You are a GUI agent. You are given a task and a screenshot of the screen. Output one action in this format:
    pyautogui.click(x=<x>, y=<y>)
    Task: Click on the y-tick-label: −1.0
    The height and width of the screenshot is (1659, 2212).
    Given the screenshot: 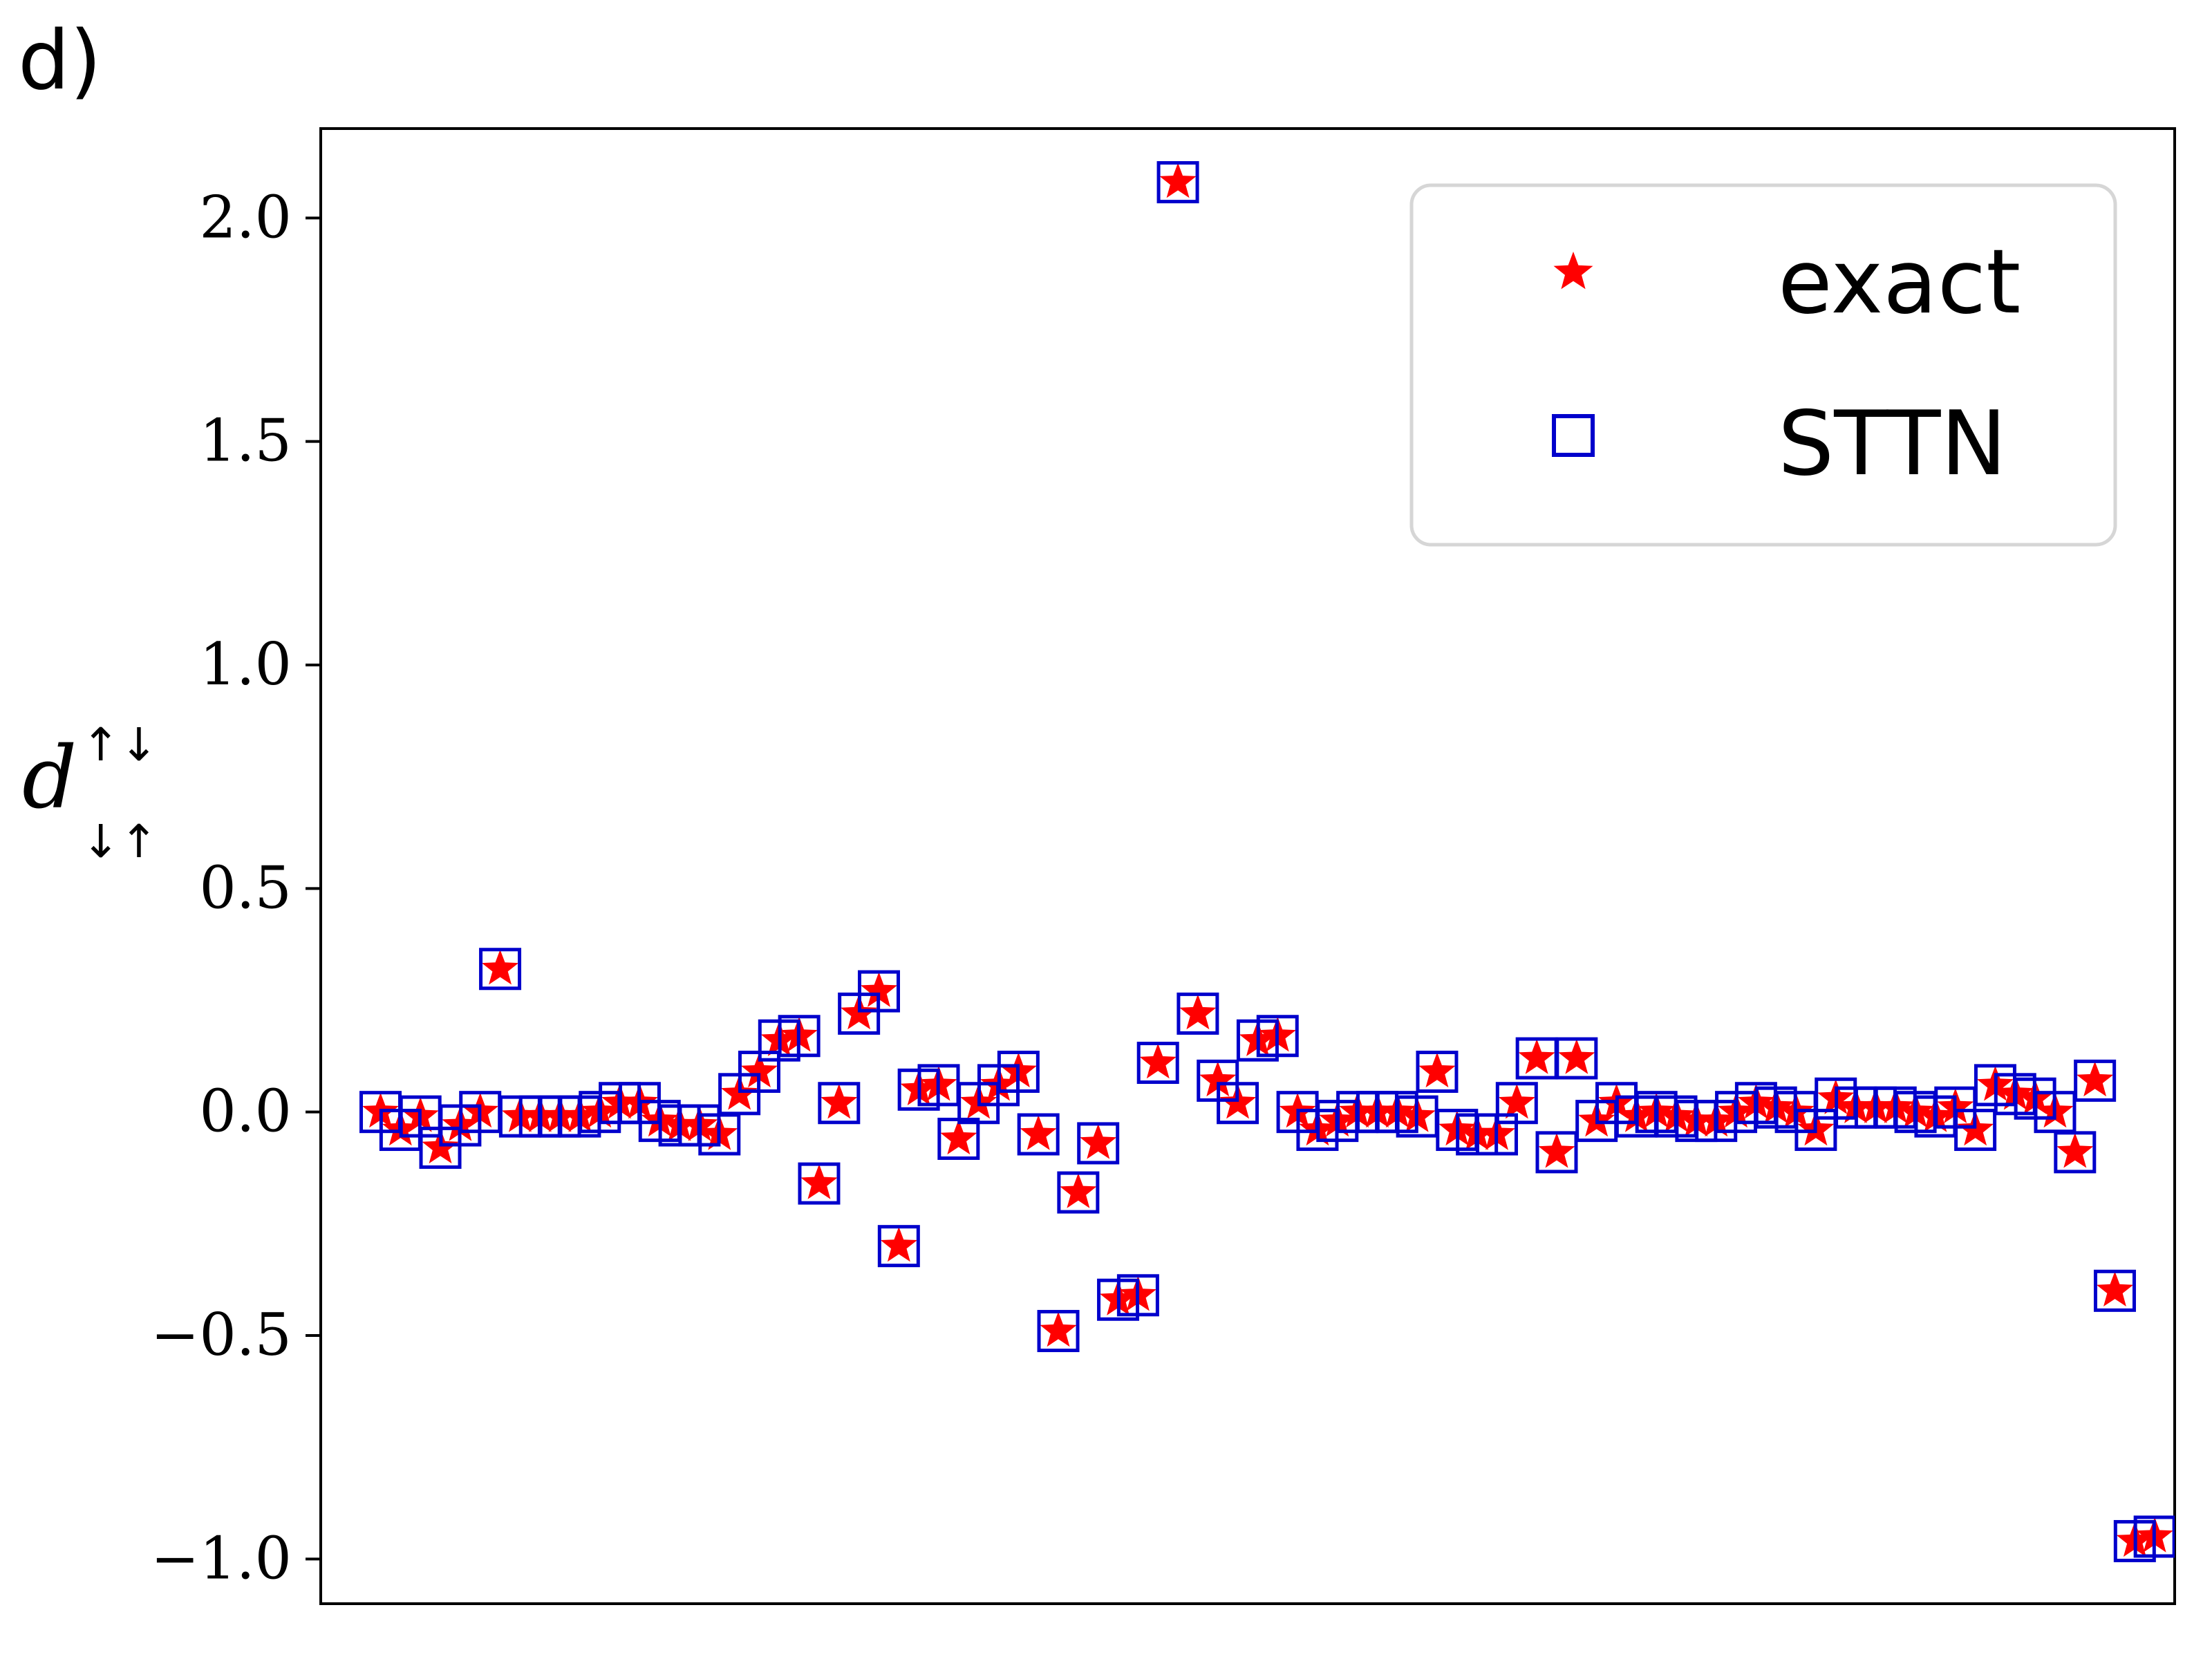 What is the action you would take?
    pyautogui.click(x=222, y=1558)
    